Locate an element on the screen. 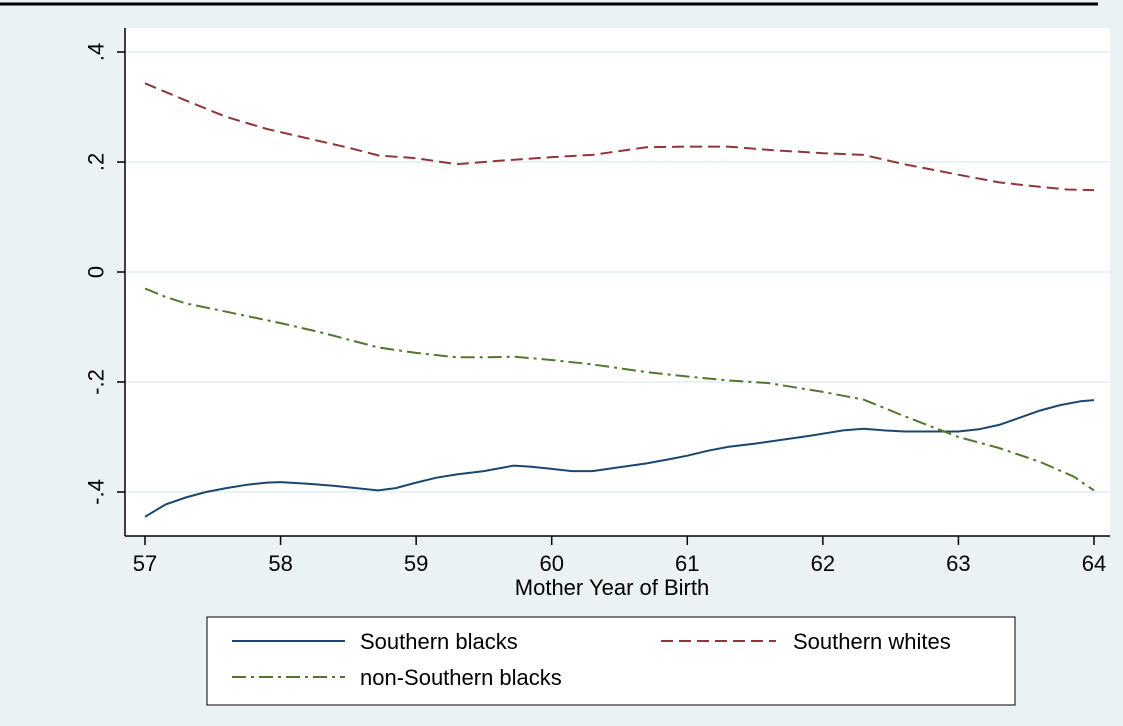 This screenshot has width=1123, height=726. x-tick-label: 57 is located at coordinates (145, 563).